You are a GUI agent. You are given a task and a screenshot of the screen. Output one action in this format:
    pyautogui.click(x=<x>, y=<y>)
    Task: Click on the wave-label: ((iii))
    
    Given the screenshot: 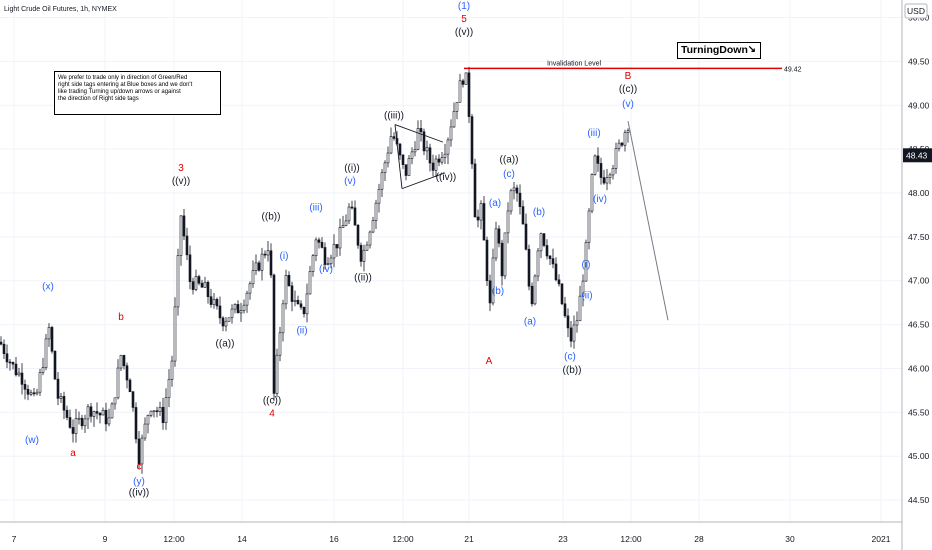 What is the action you would take?
    pyautogui.click(x=394, y=115)
    